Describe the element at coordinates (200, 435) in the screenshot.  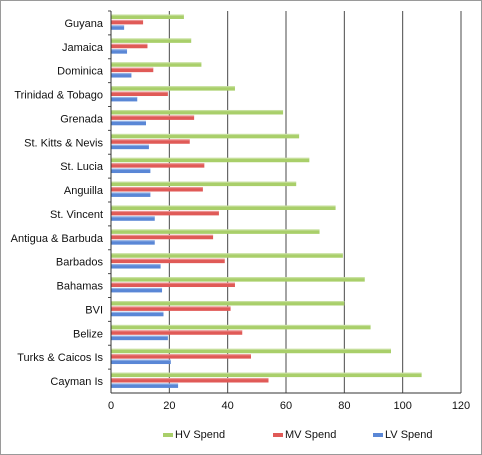
I see `legend-label: HV Spend` at that location.